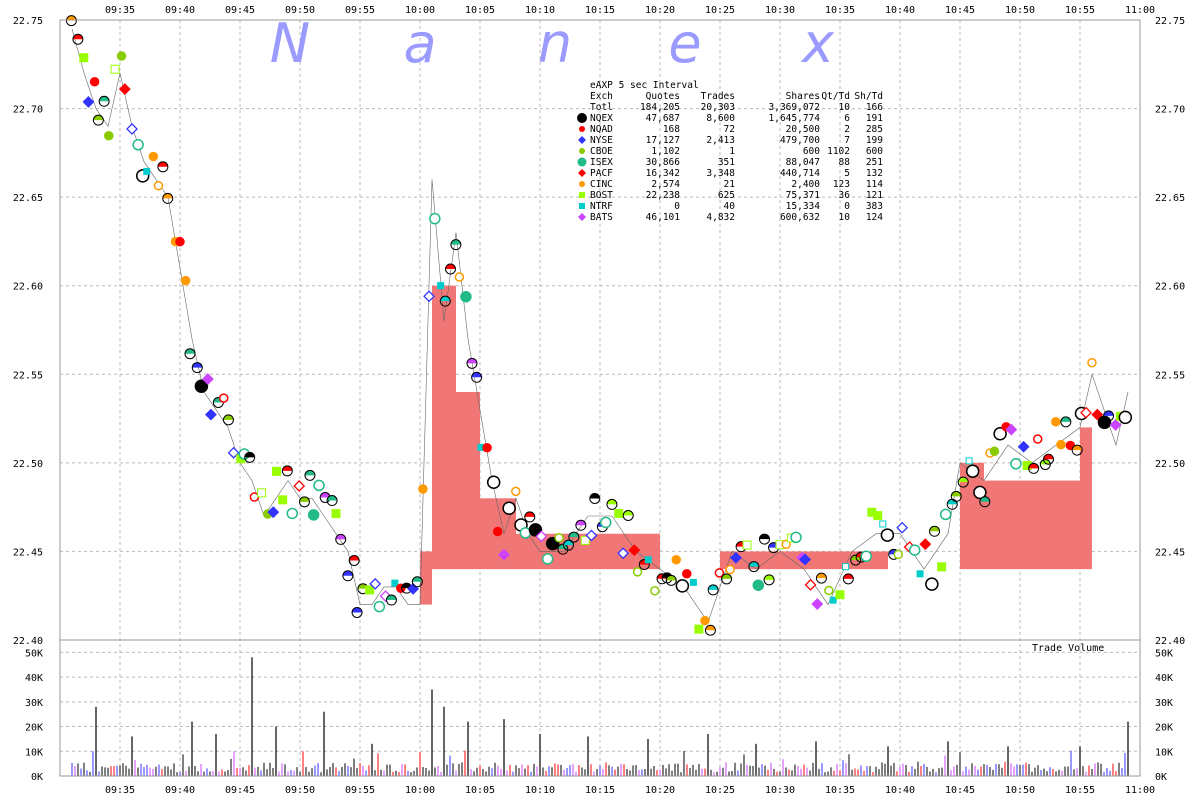 This screenshot has width=1200, height=800. What do you see at coordinates (601, 184) in the screenshot?
I see `legend-cell: CINC` at bounding box center [601, 184].